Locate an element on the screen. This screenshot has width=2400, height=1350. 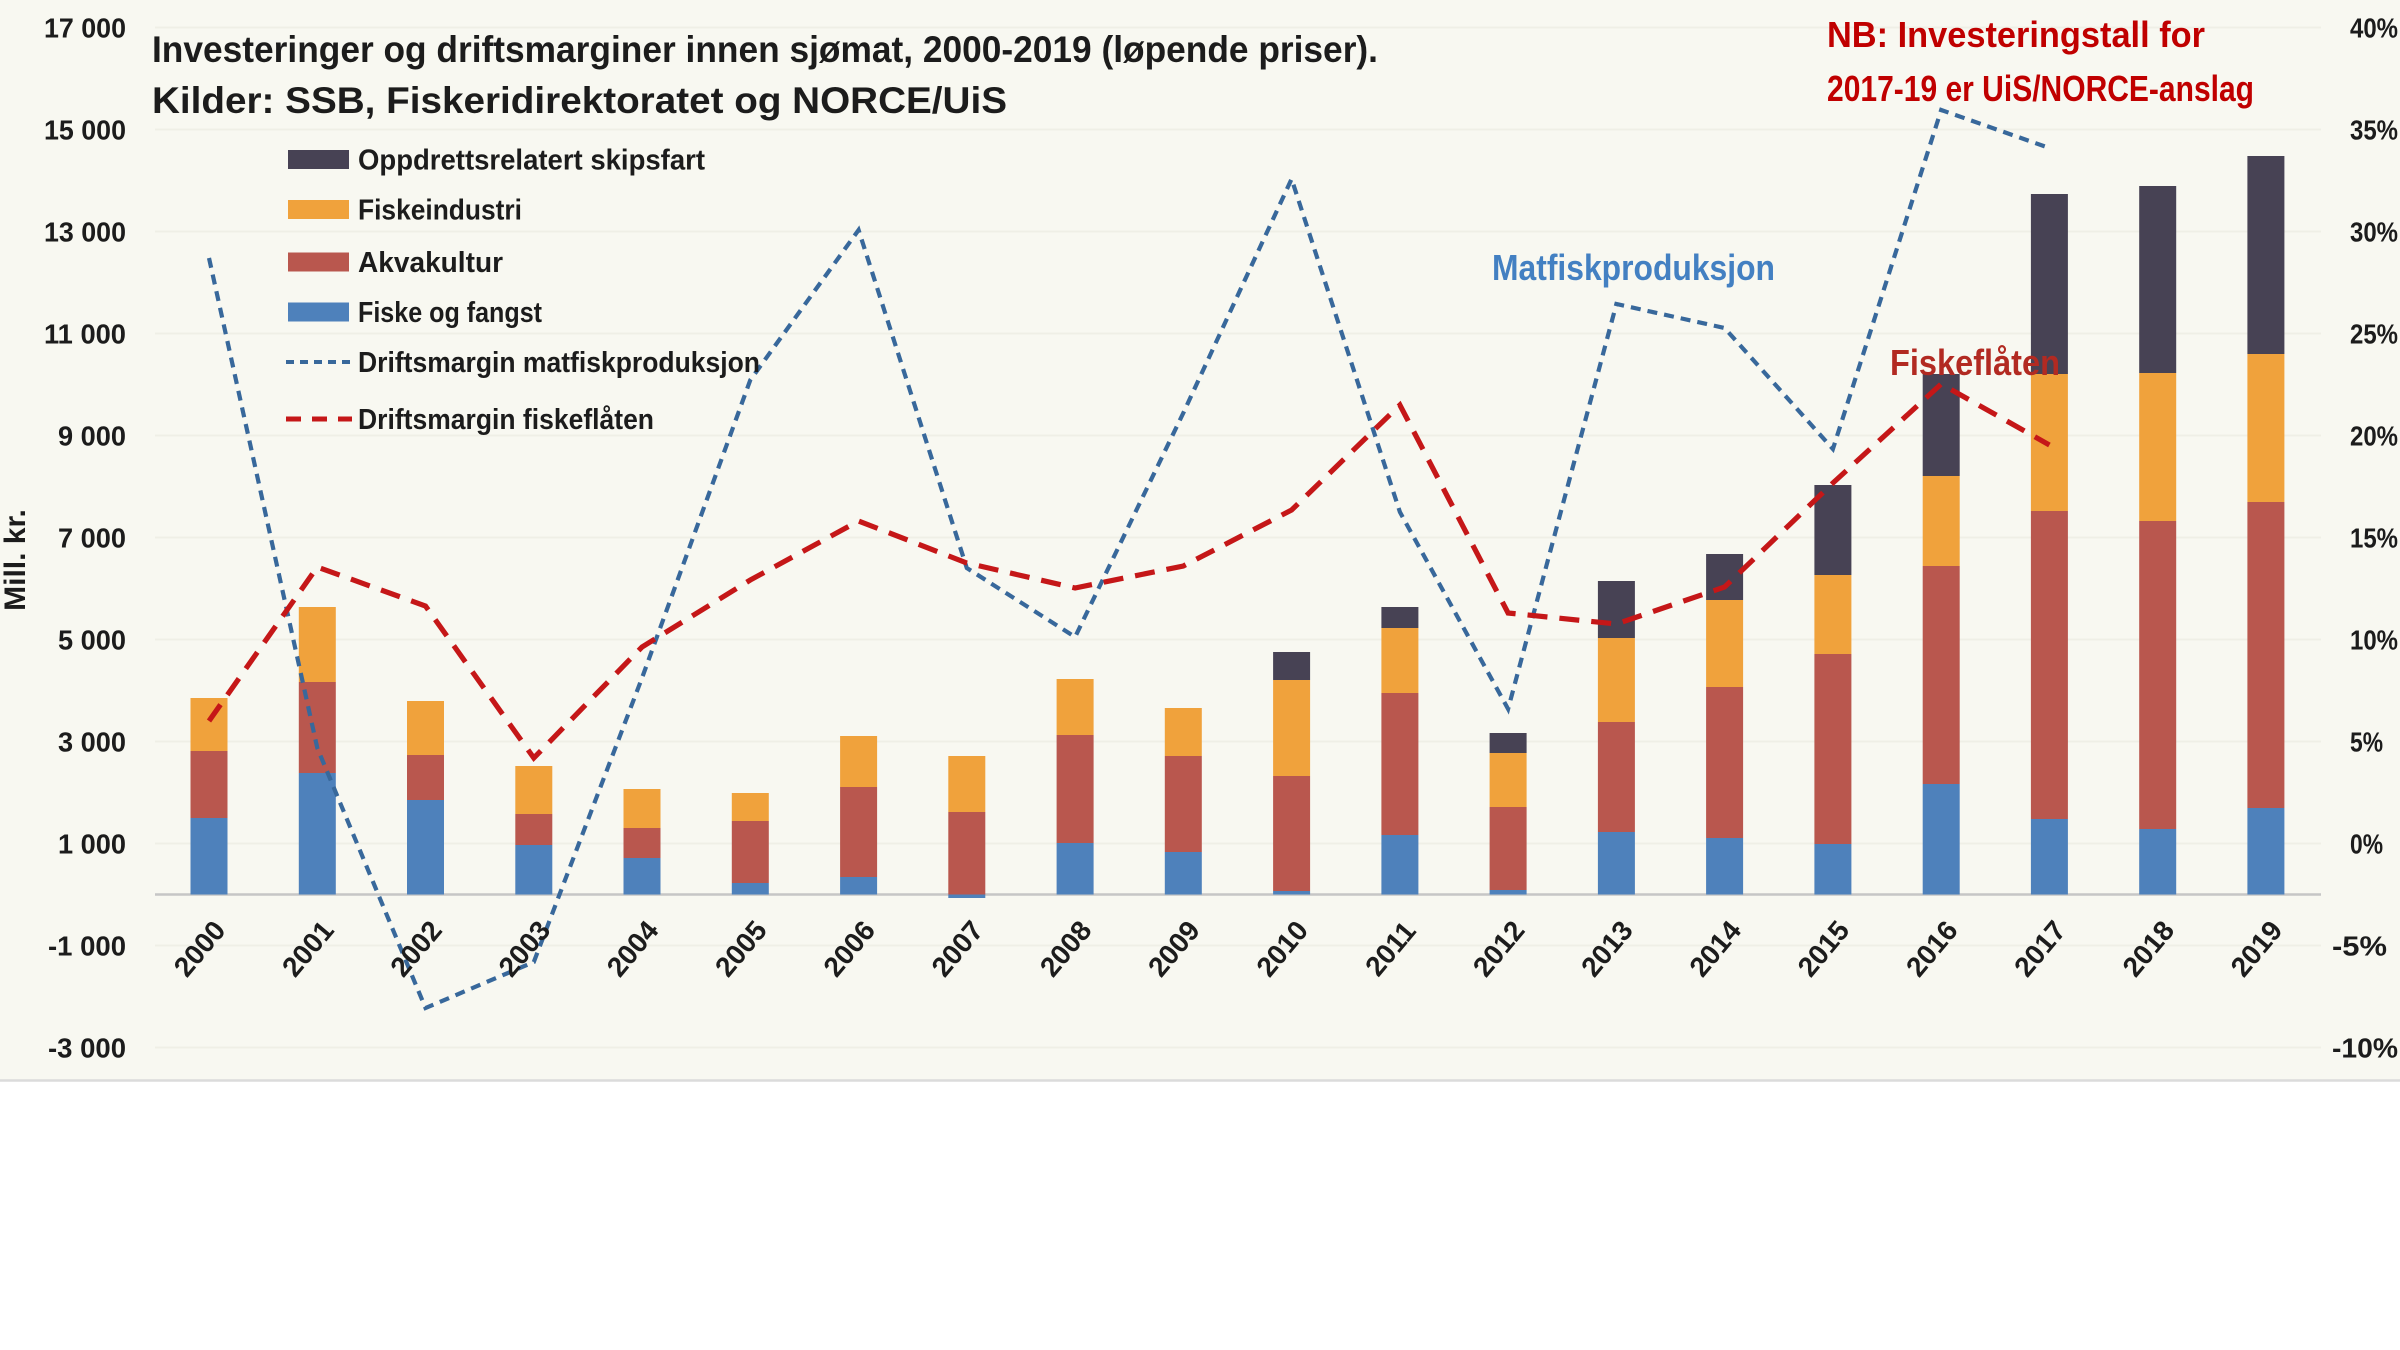
svg-text: Driftsmargin fiskeflåten is located at coordinates (506, 420).